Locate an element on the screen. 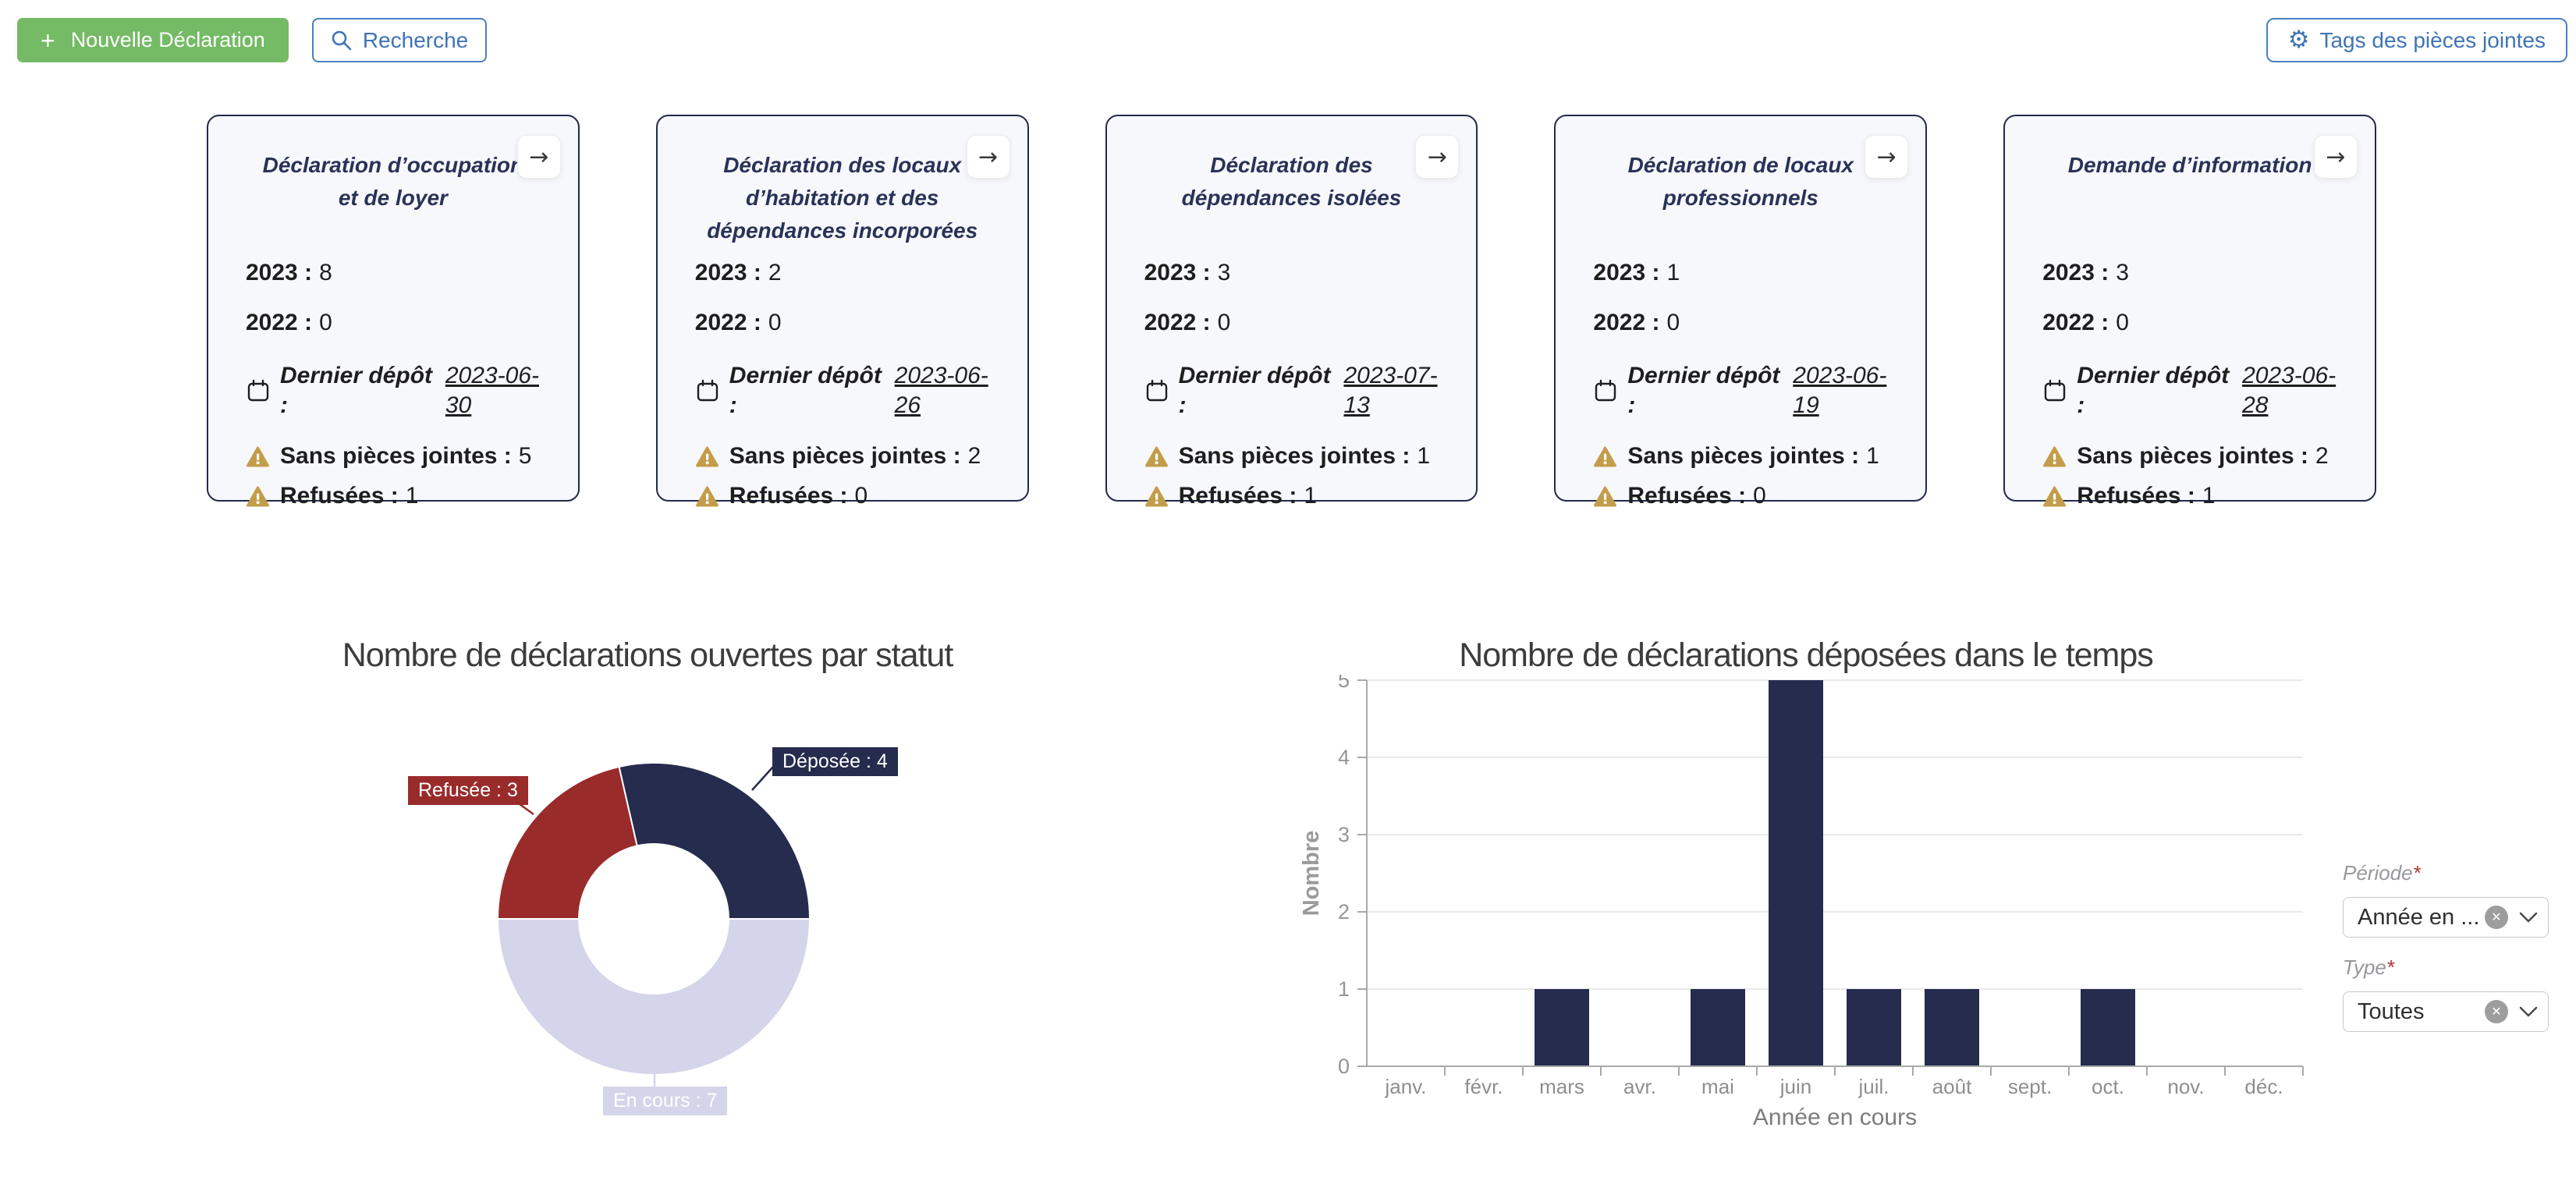  calendar-icon is located at coordinates (1156, 390).